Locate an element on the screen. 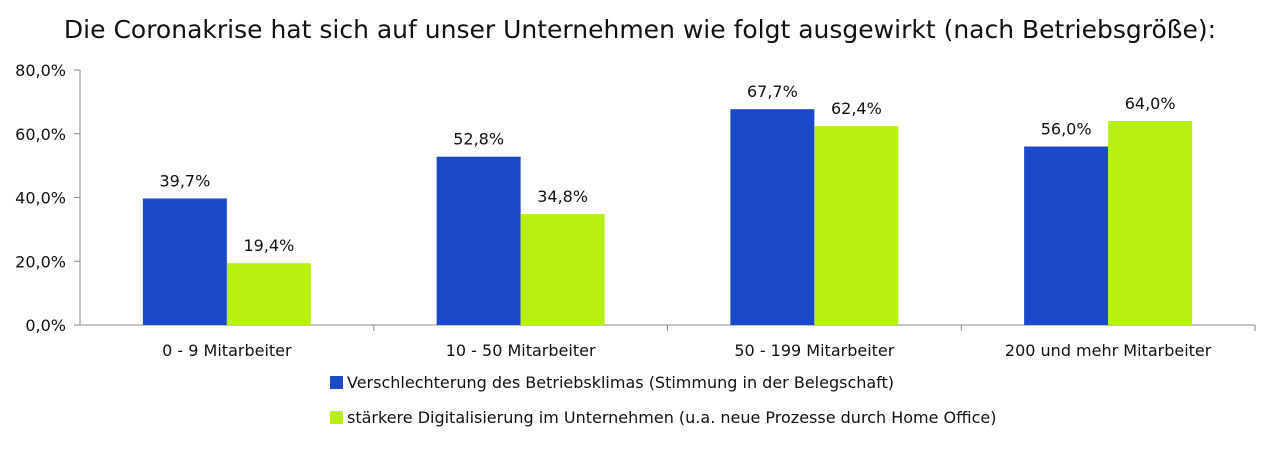 This screenshot has height=450, width=1280. data-label: 67,7% is located at coordinates (772, 91).